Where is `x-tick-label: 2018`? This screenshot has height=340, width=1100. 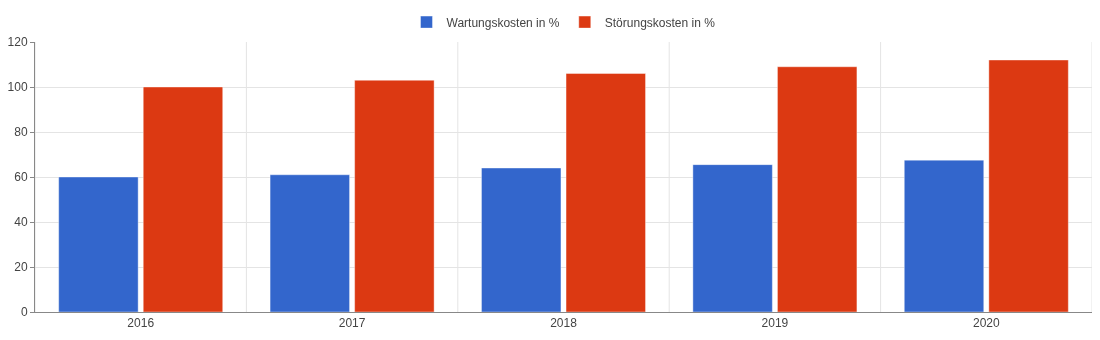 x-tick-label: 2018 is located at coordinates (564, 323).